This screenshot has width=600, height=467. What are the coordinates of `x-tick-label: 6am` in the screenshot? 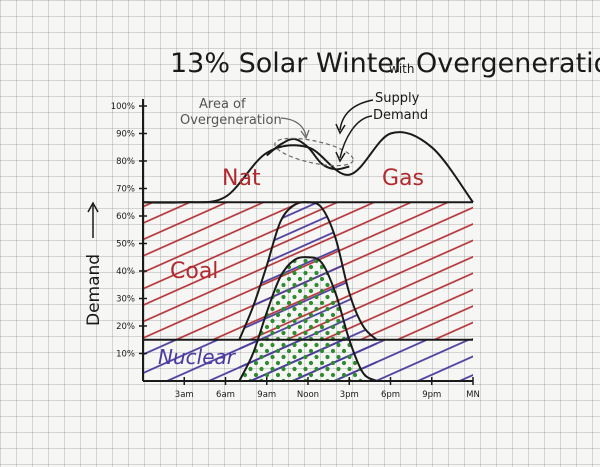 It's located at (225, 395).